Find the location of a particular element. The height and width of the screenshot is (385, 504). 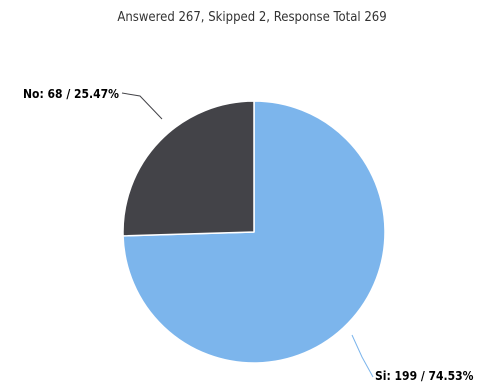

label-connector-no is located at coordinates (142, 106).